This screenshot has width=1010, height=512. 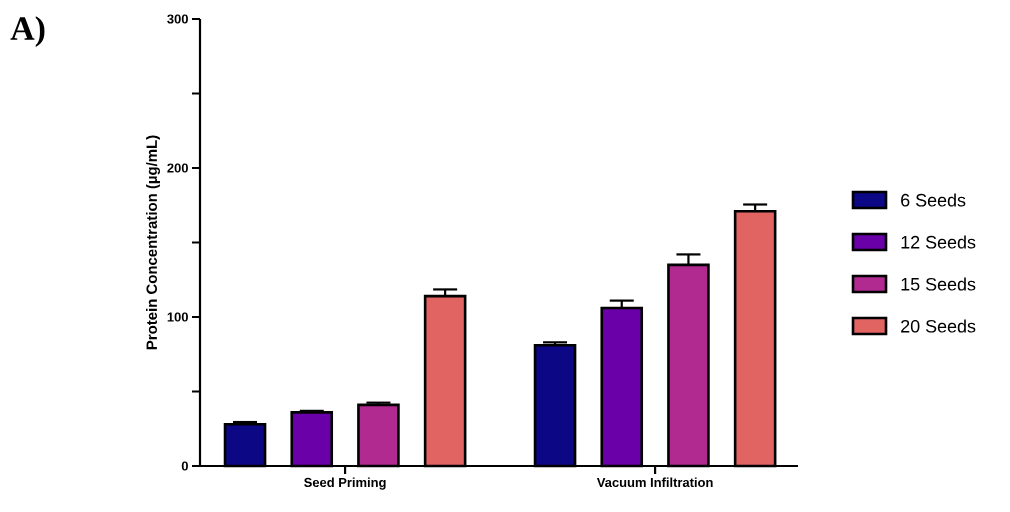 I want to click on y-tick-label: 300, so click(x=177, y=19).